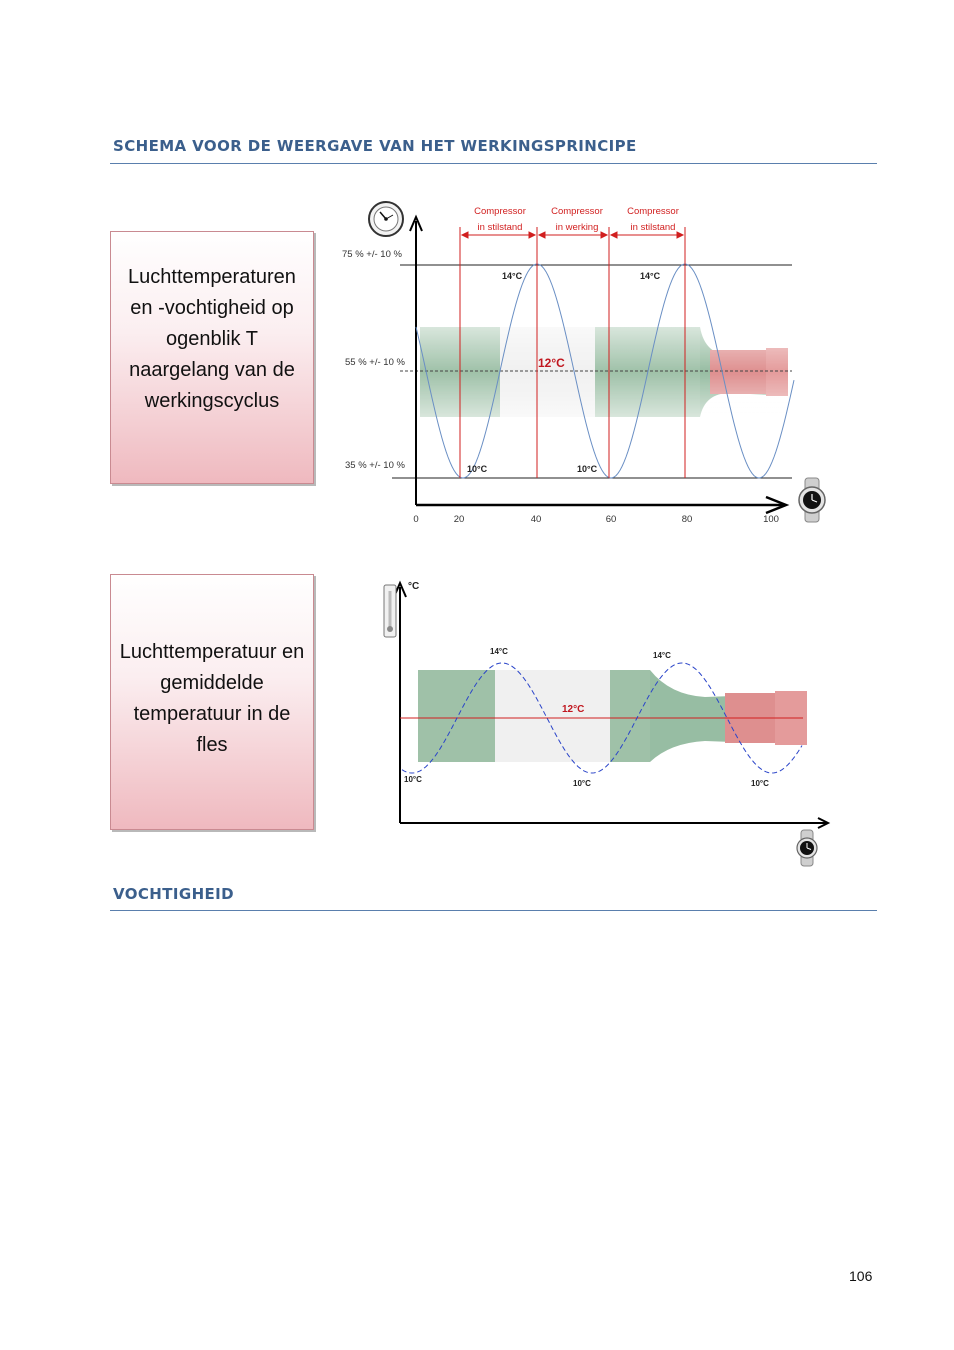 The height and width of the screenshot is (1350, 954). What do you see at coordinates (174, 894) in the screenshot?
I see `section-heading-humidity: VOCHTIGHEID` at bounding box center [174, 894].